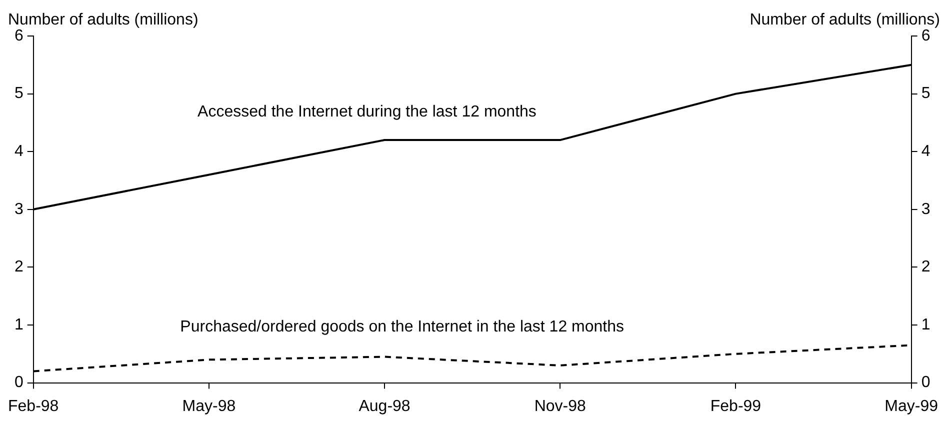  What do you see at coordinates (925, 35) in the screenshot?
I see `y2-tick-label: 6` at bounding box center [925, 35].